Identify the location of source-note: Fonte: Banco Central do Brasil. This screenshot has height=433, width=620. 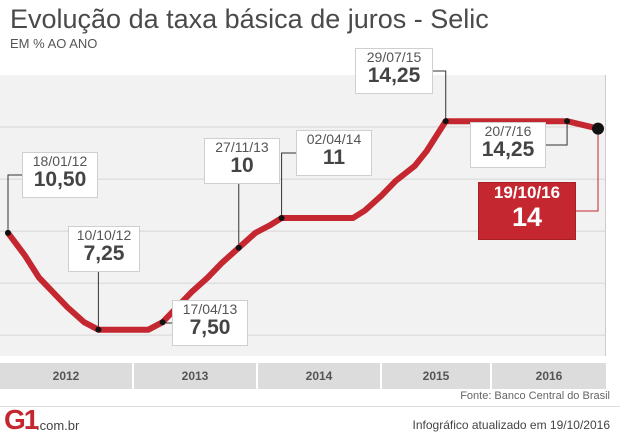
(535, 396).